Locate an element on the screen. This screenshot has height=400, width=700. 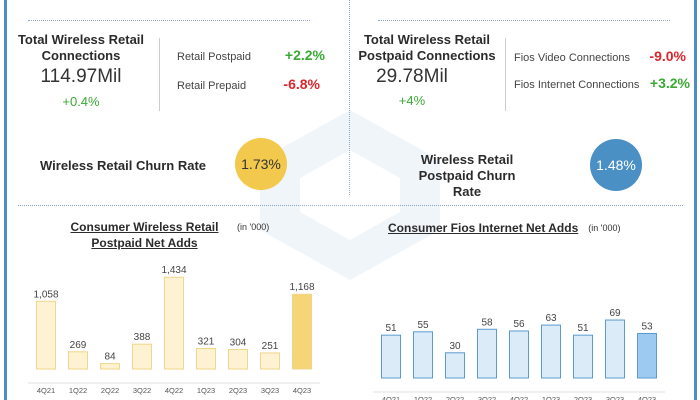
chart-title-fios: Consumer Fios Internet Net Adds is located at coordinates (483, 228).